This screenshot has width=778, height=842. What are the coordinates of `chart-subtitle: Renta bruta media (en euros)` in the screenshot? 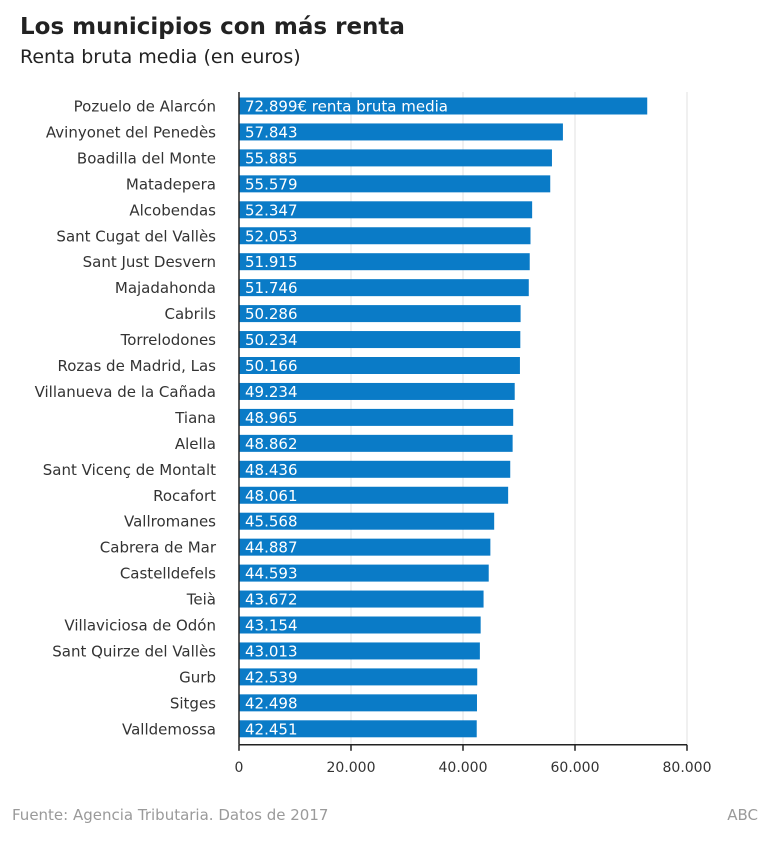 It's located at (160, 57).